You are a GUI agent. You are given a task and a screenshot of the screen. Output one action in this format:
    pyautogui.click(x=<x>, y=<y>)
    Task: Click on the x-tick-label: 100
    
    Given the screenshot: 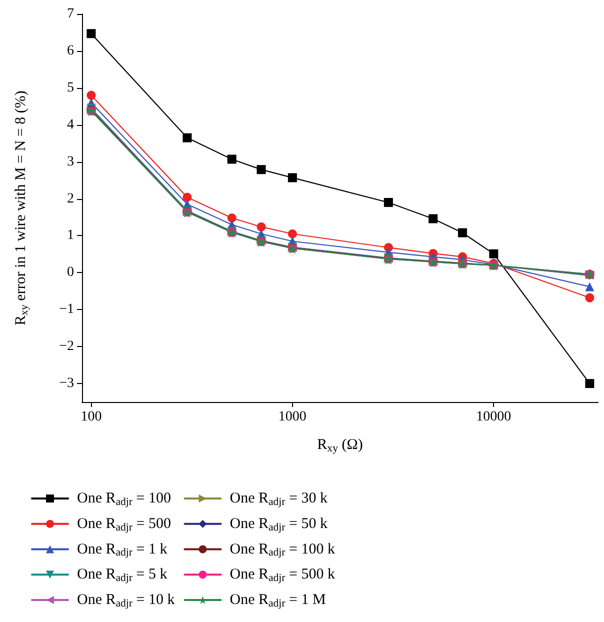 What is the action you would take?
    pyautogui.click(x=91, y=417)
    